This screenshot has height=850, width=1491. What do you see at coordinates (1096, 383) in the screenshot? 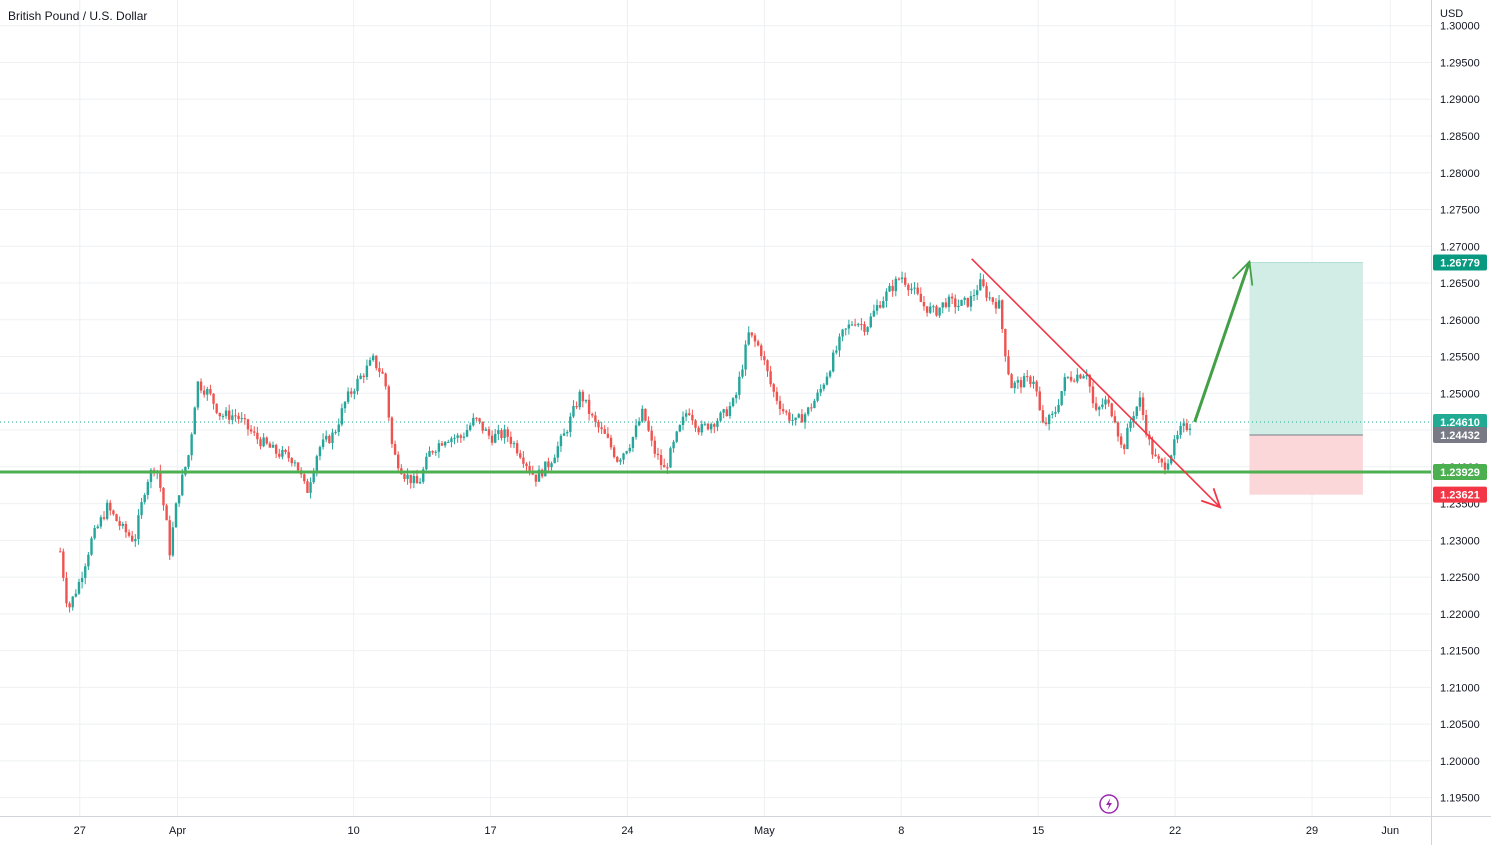
I see `bearish-trendline` at bounding box center [1096, 383].